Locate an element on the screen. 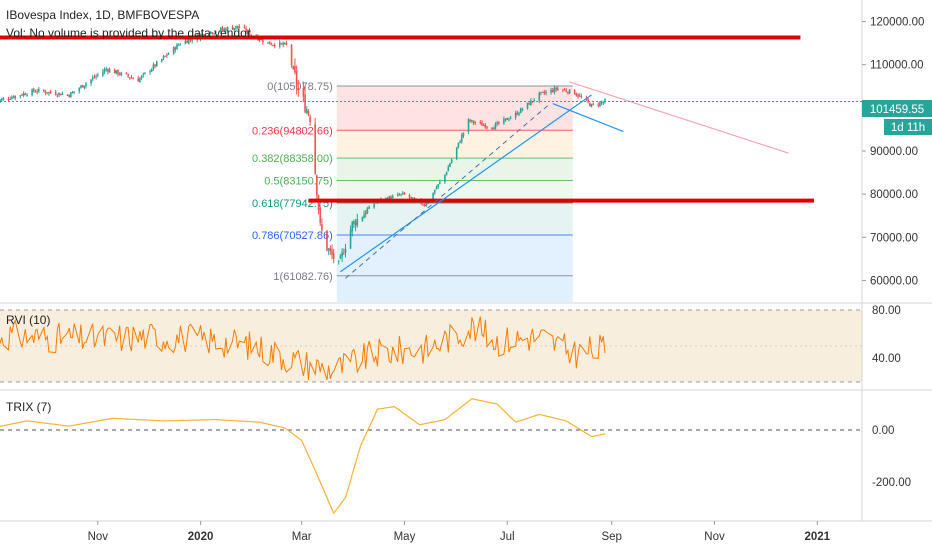 The width and height of the screenshot is (932, 550). fib-level-label: 0.236(94802.66) is located at coordinates (292, 131).